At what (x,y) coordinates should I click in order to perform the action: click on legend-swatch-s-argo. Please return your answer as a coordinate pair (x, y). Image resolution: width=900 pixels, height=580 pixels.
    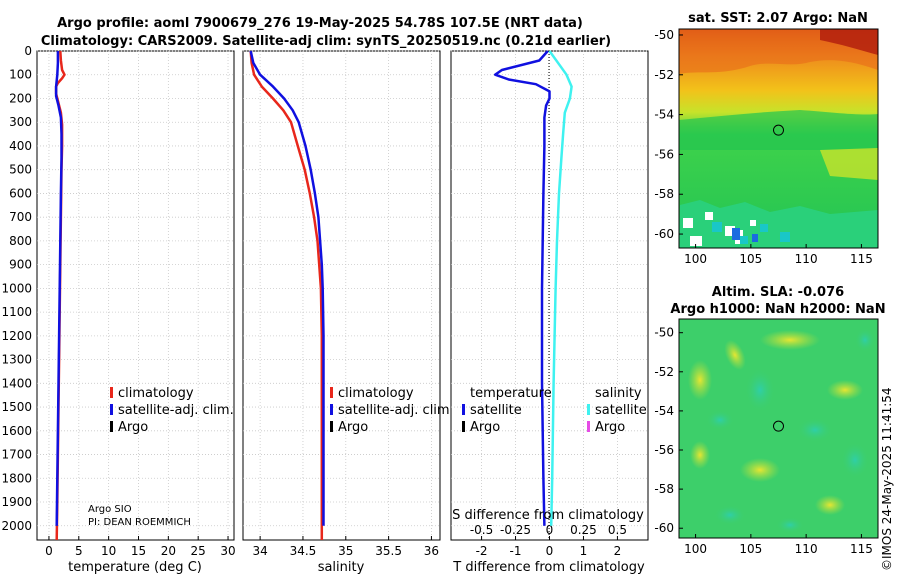
    Looking at the image, I should click on (588, 426).